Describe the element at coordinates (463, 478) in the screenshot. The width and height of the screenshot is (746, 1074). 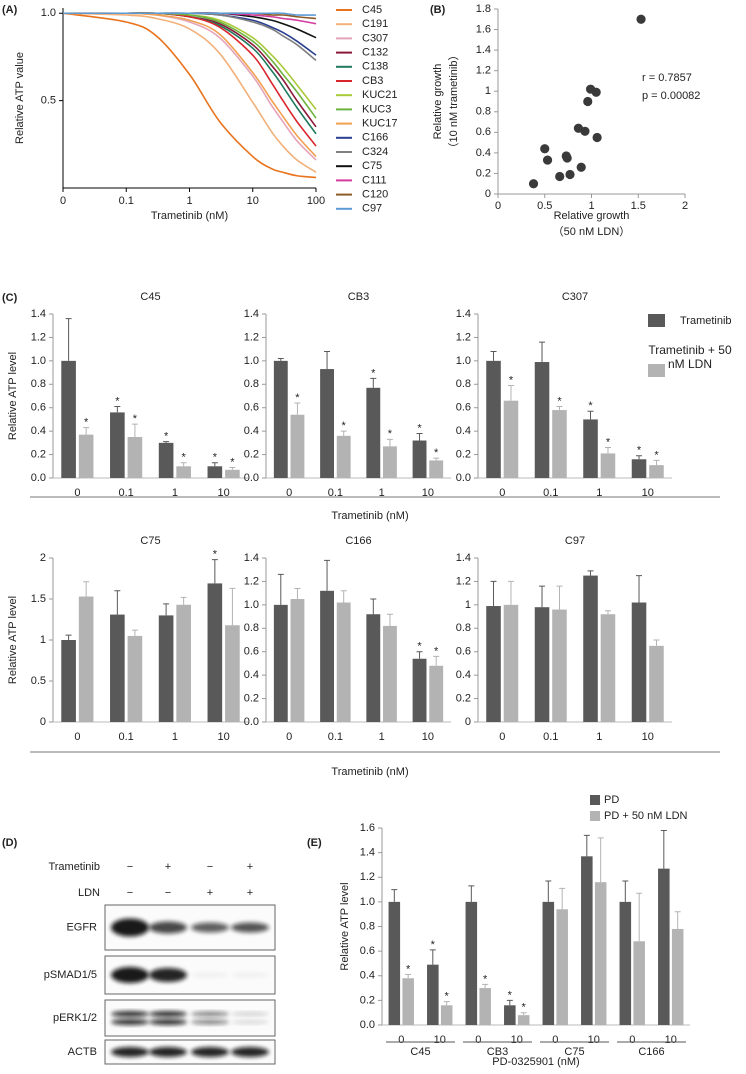
I see `y-tick-label: 0.0` at that location.